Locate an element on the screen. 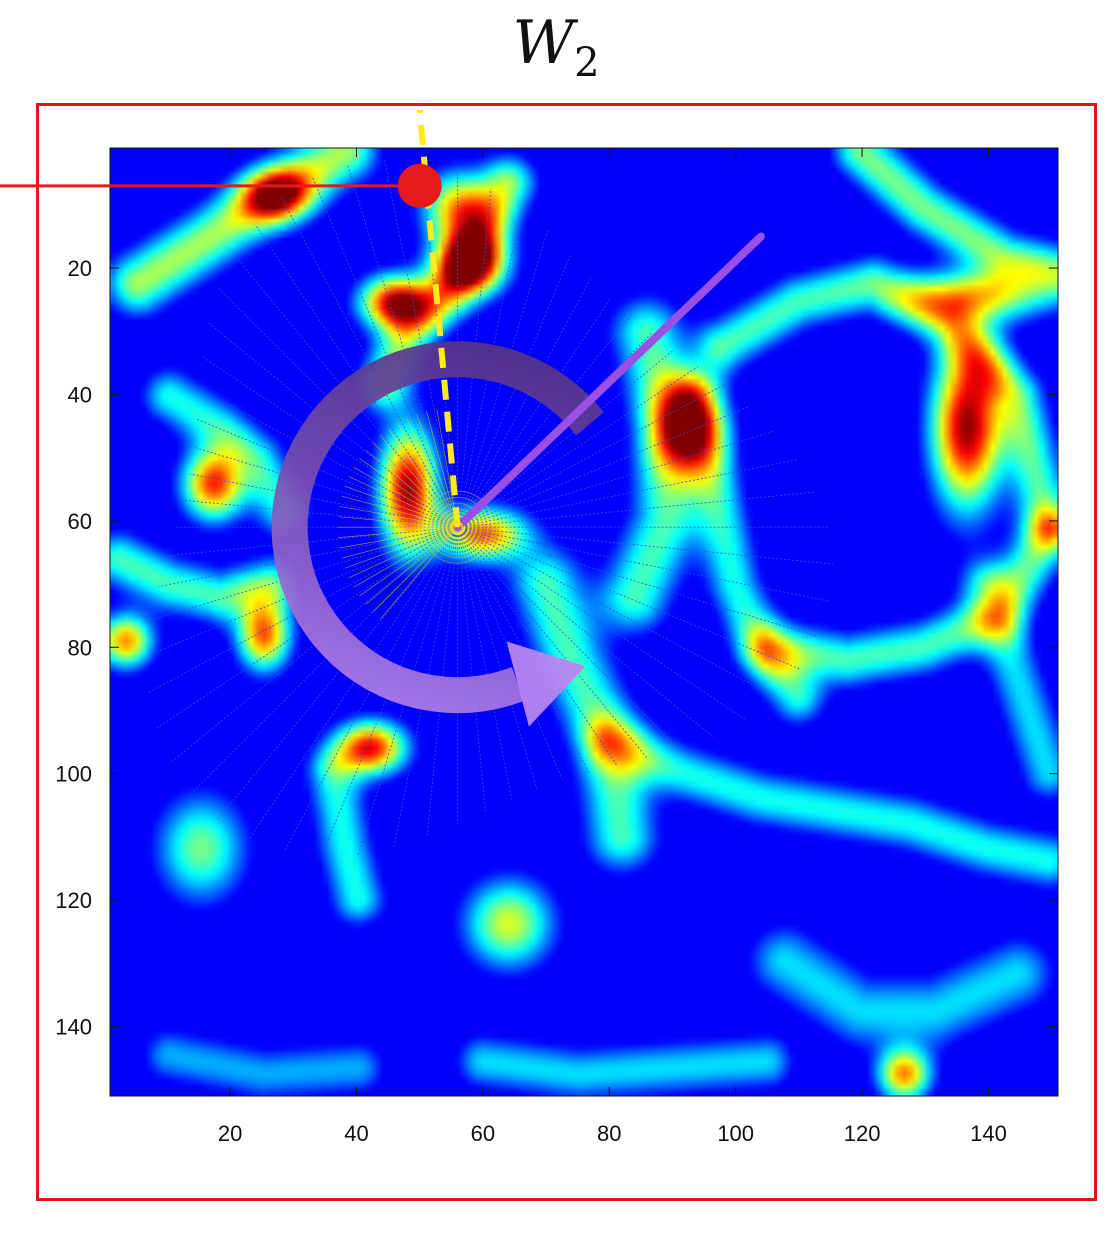  y-tick-label: 140 is located at coordinates (73, 1026).